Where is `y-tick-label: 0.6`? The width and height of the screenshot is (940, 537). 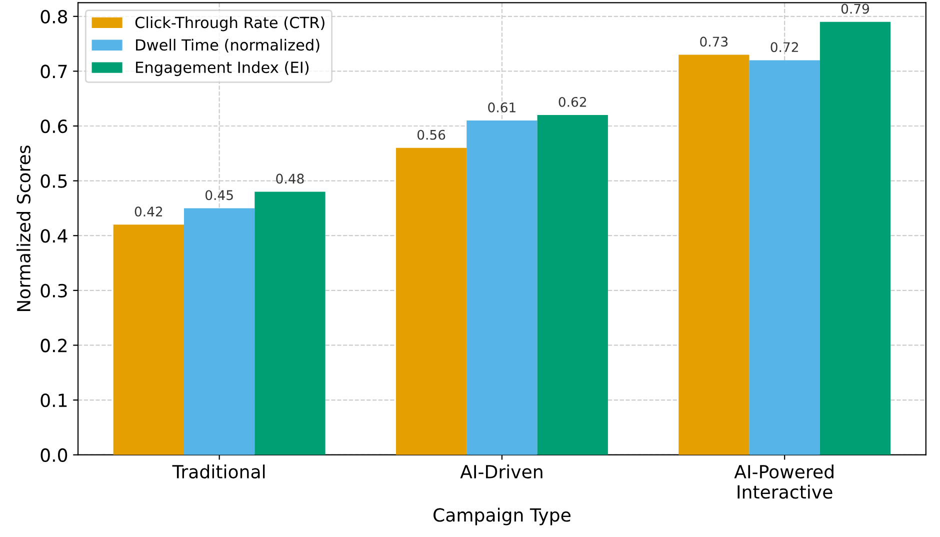 y-tick-label: 0.6 is located at coordinates (54, 126).